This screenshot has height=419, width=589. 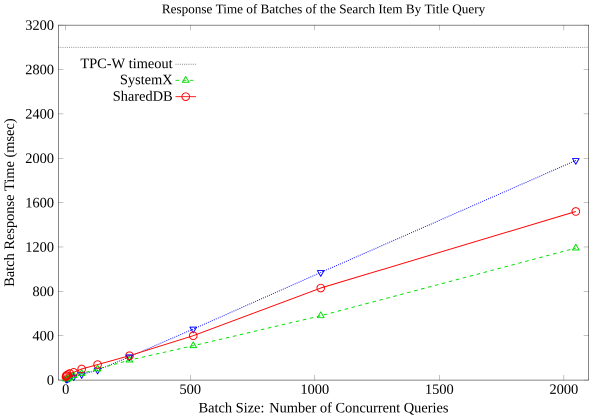 What do you see at coordinates (11, 203) in the screenshot?
I see `y-axis-title: Batch Response Time (msec)` at bounding box center [11, 203].